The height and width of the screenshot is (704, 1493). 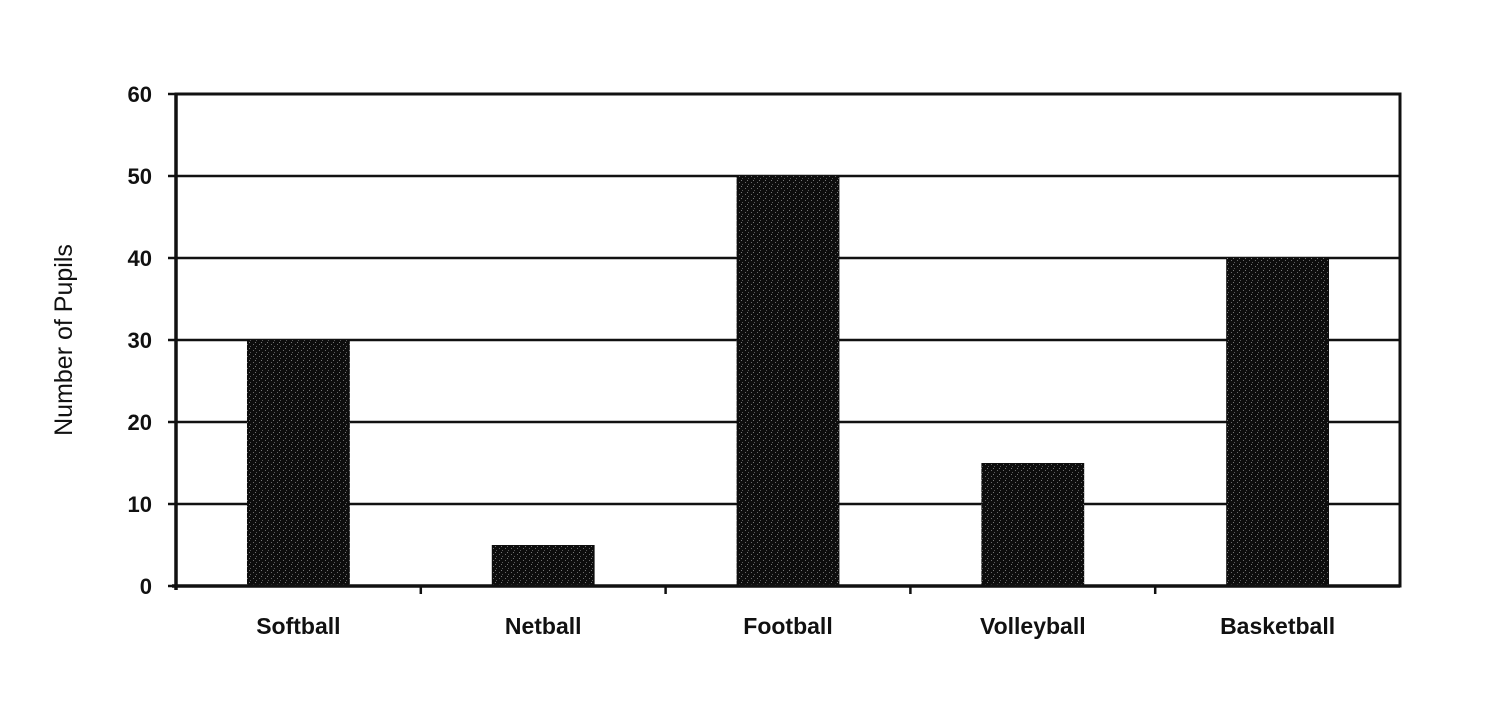 I want to click on y-axis-title: Number of Pupils, so click(x=64, y=340).